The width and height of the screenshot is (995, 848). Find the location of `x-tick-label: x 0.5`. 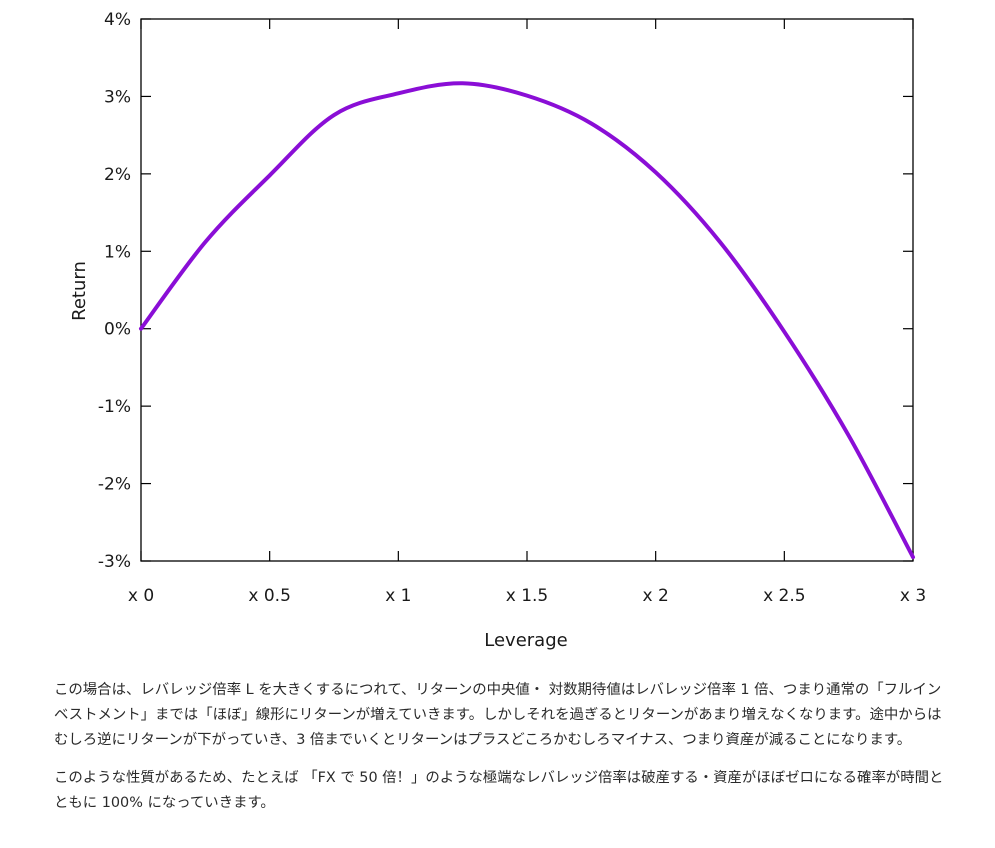

x-tick-label: x 0.5 is located at coordinates (269, 596).